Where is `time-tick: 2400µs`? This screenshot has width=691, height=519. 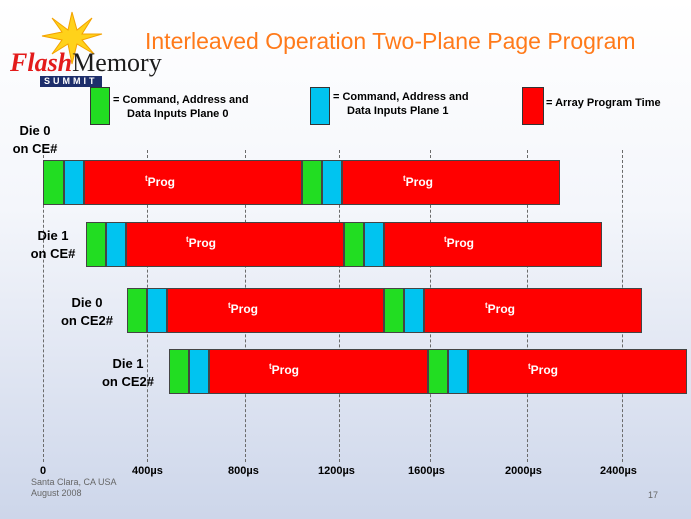
time-tick: 2400µs is located at coordinates (618, 471).